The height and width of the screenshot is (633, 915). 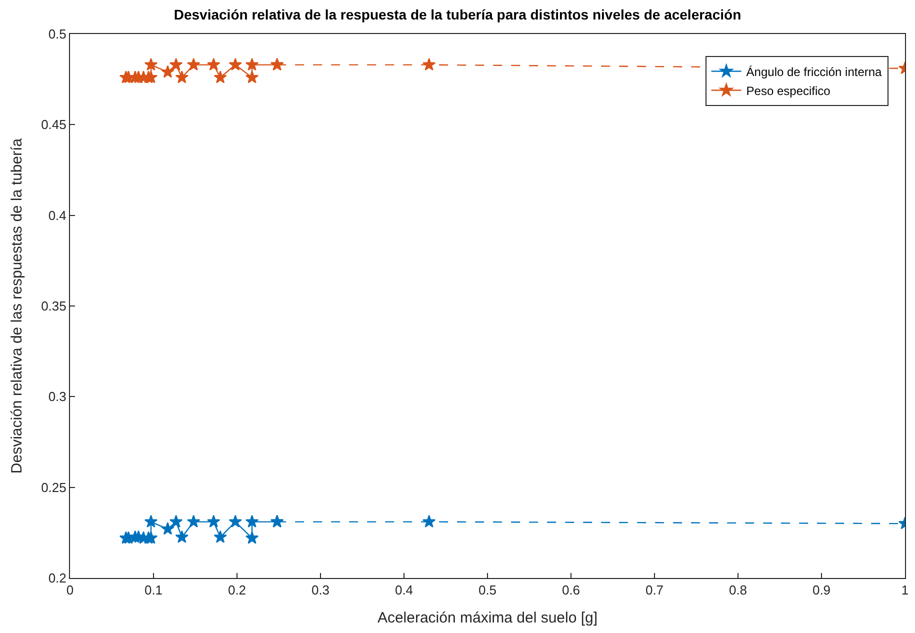 I want to click on x-tick-label: 1, so click(x=905, y=590).